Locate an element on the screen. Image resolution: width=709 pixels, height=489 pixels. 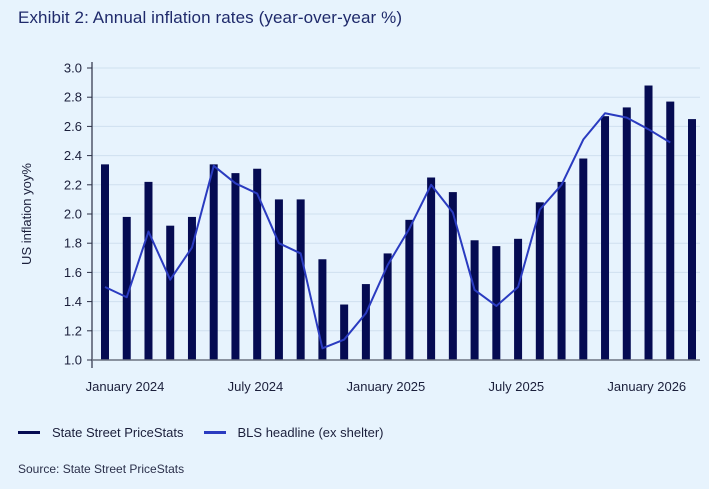
x-tick-label: July 2025 is located at coordinates (517, 386).